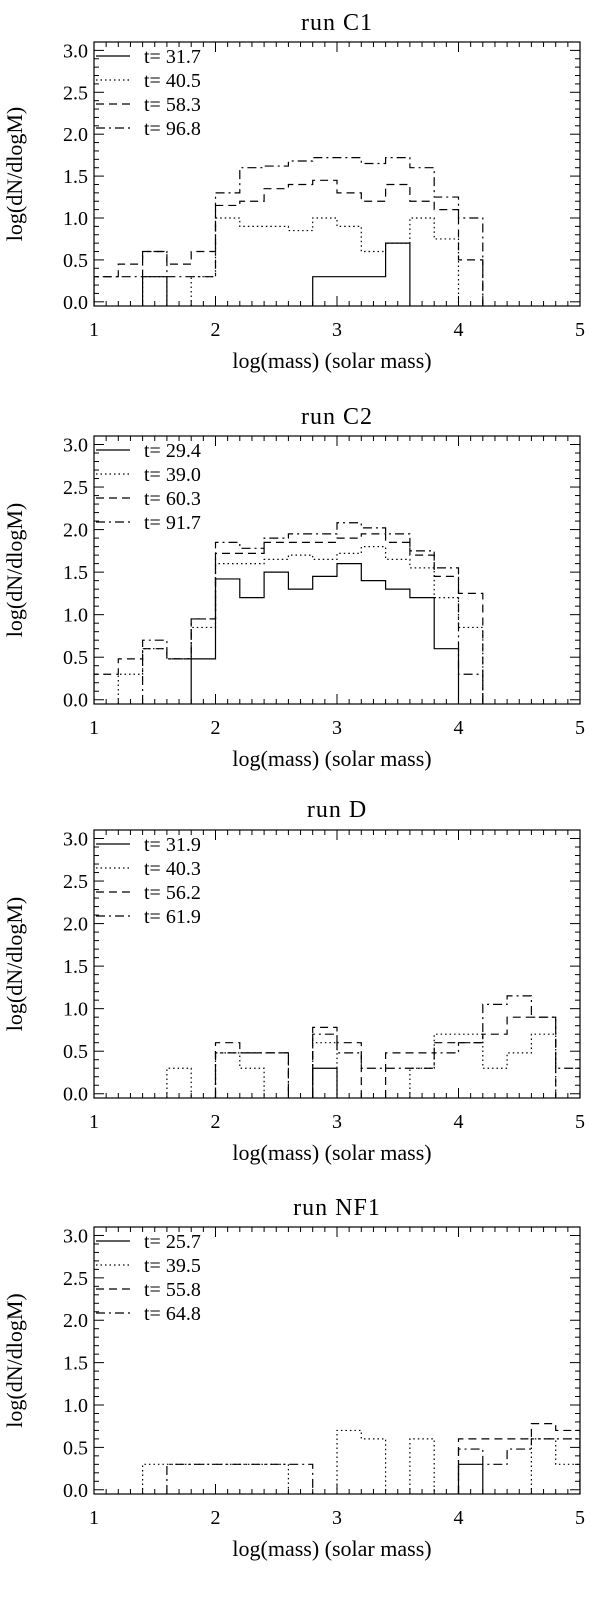 The image size is (600, 1598). What do you see at coordinates (172, 1314) in the screenshot?
I see `legend-label: t= 64.8` at bounding box center [172, 1314].